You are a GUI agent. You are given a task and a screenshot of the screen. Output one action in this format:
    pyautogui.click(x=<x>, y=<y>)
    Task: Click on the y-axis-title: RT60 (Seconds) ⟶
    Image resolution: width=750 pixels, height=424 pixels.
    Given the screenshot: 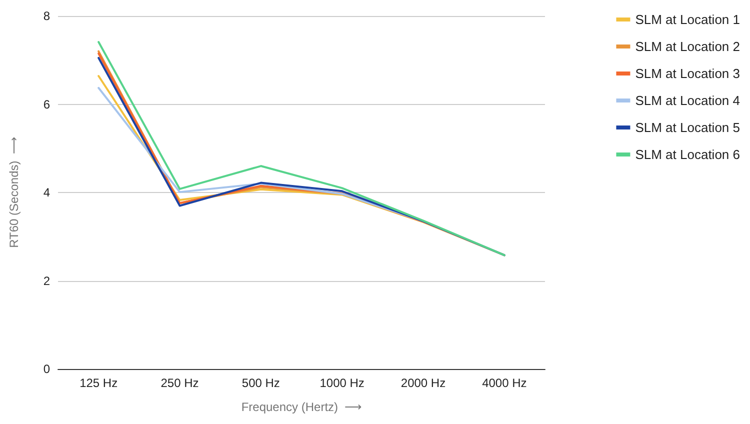 What is the action you would take?
    pyautogui.click(x=14, y=192)
    